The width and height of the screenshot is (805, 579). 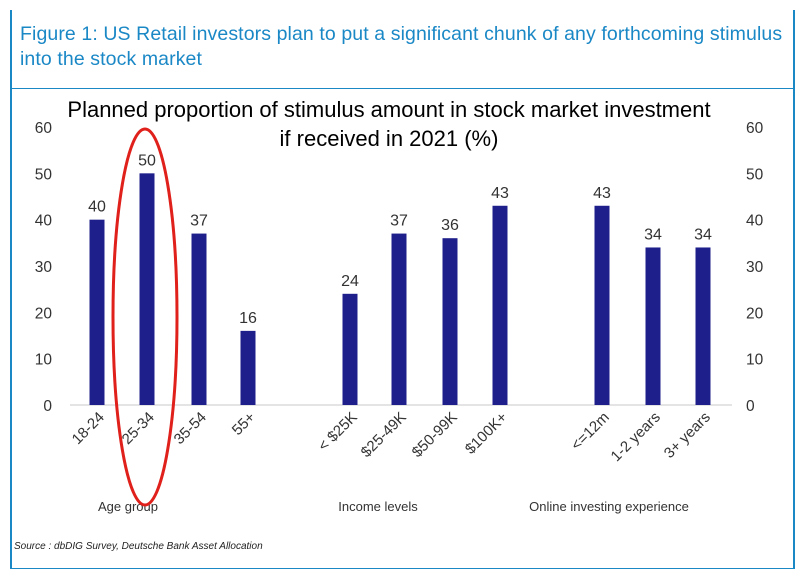 I want to click on category-label: 35-54, so click(x=190, y=428).